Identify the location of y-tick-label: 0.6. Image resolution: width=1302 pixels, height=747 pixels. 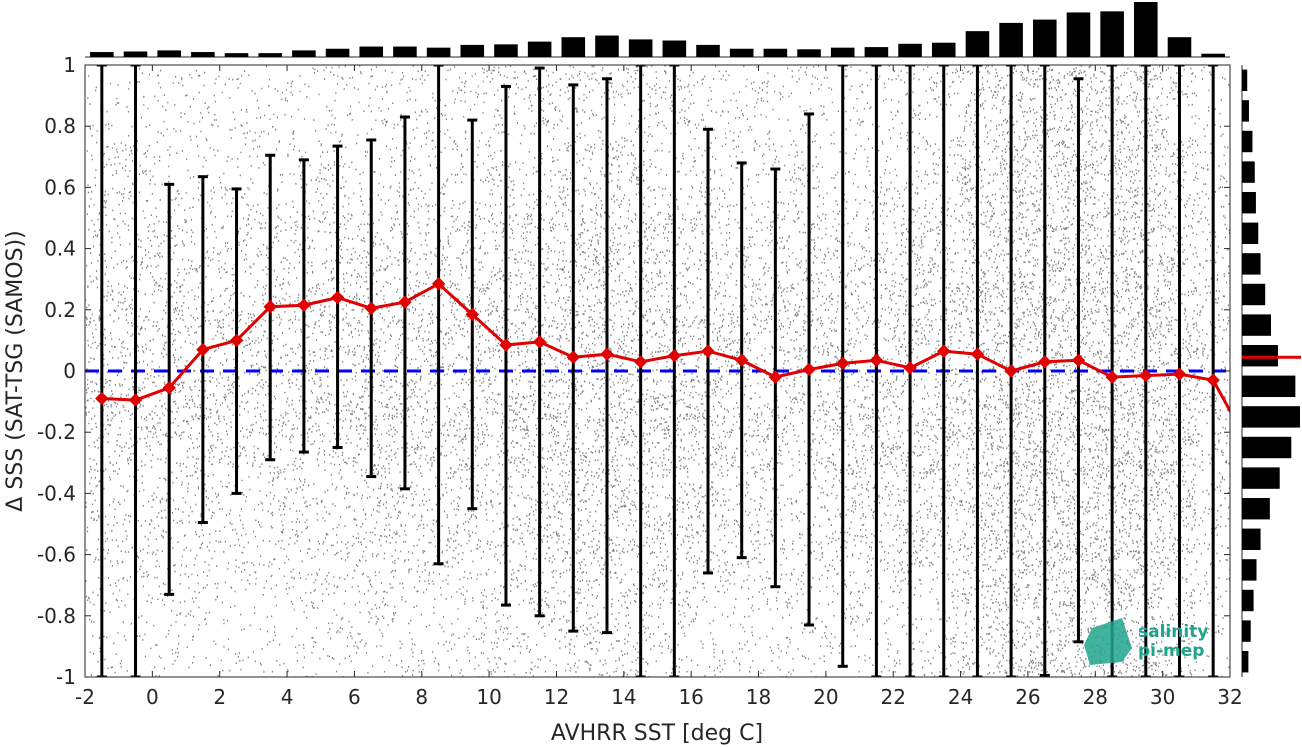
(60, 187).